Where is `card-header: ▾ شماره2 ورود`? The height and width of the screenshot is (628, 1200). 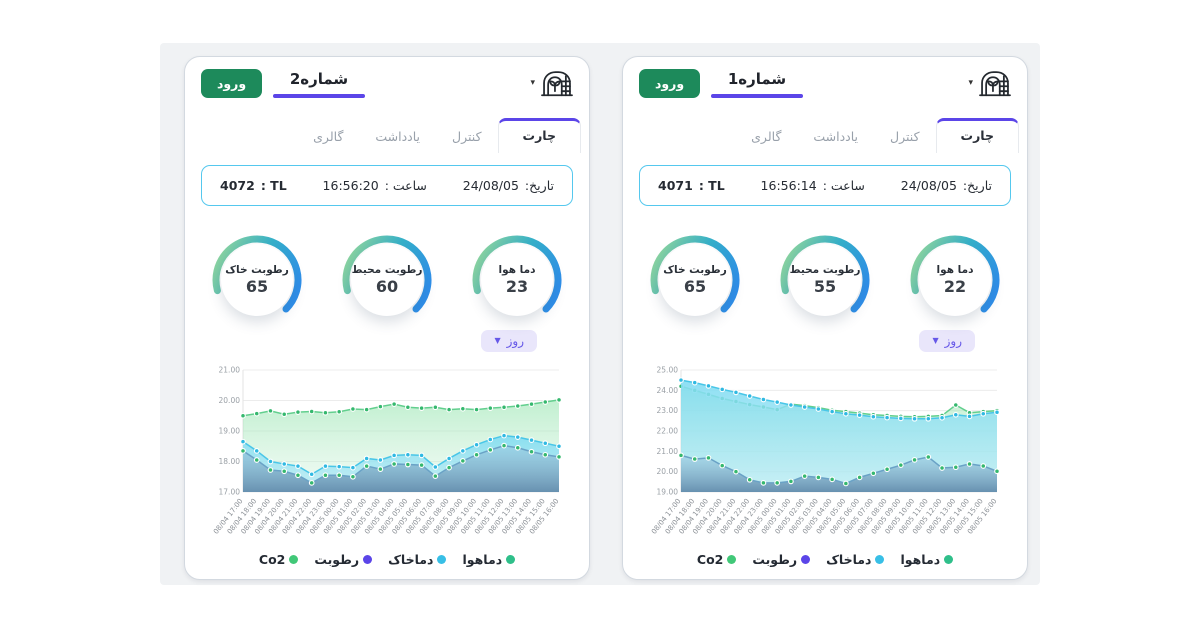 card-header: ▾ شماره2 ورود is located at coordinates (387, 84).